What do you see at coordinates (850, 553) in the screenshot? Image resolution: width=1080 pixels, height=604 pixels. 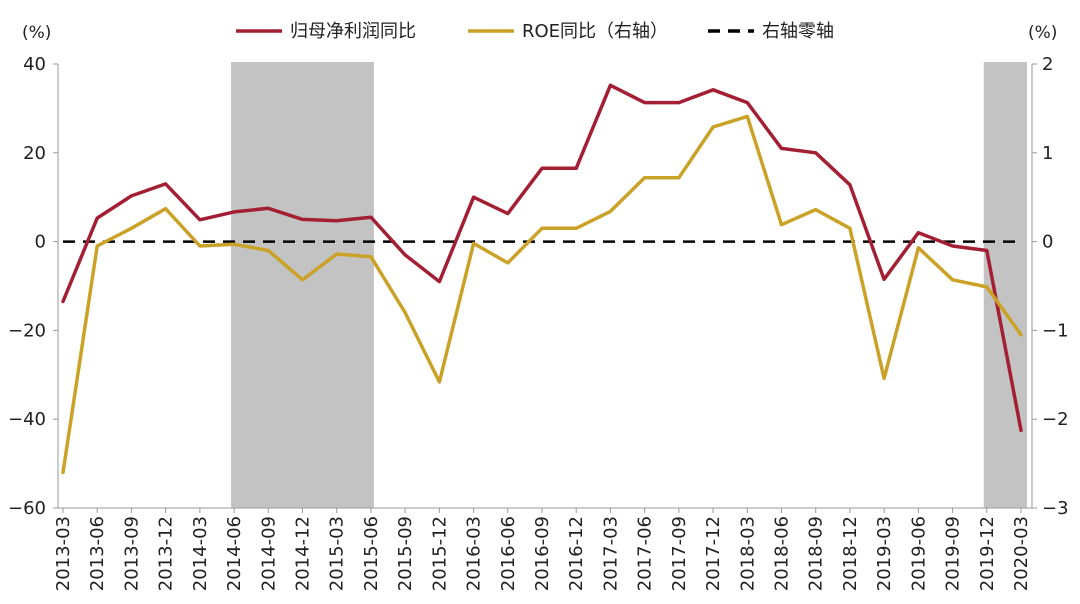 I see `x-tick-label: 2018-12` at bounding box center [850, 553].